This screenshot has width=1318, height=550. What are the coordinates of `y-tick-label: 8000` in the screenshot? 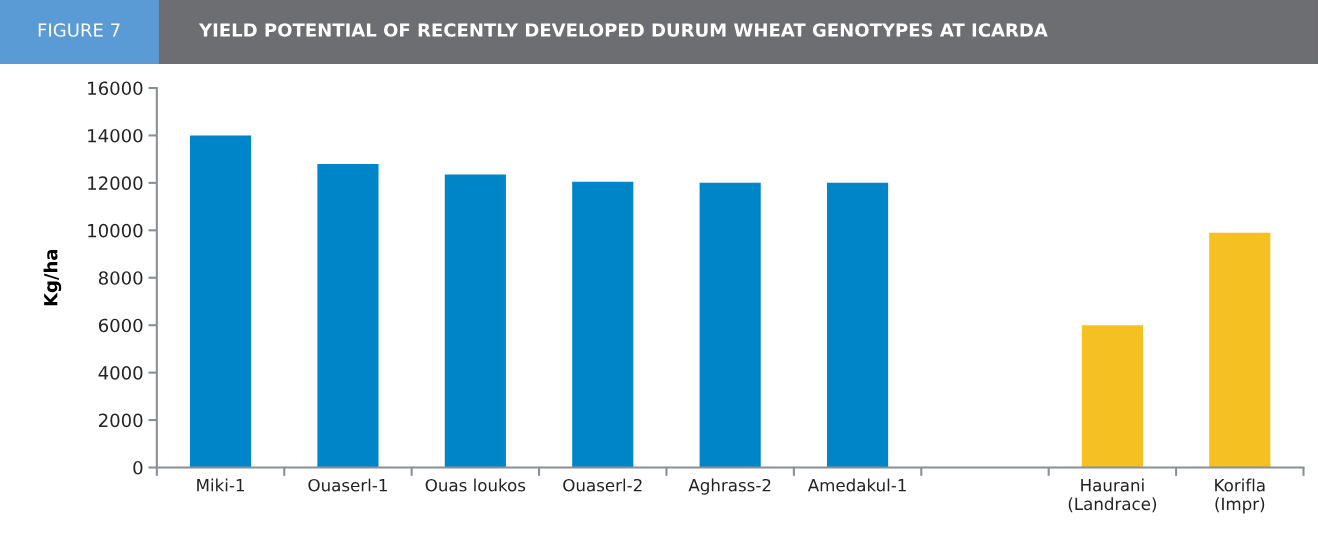 It's located at (120, 278).